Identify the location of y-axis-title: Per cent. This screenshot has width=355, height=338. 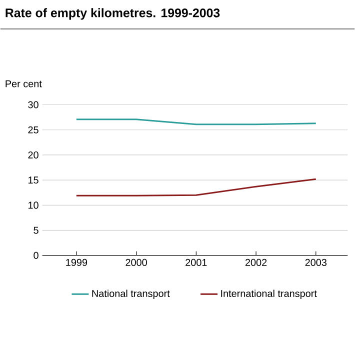
(24, 84).